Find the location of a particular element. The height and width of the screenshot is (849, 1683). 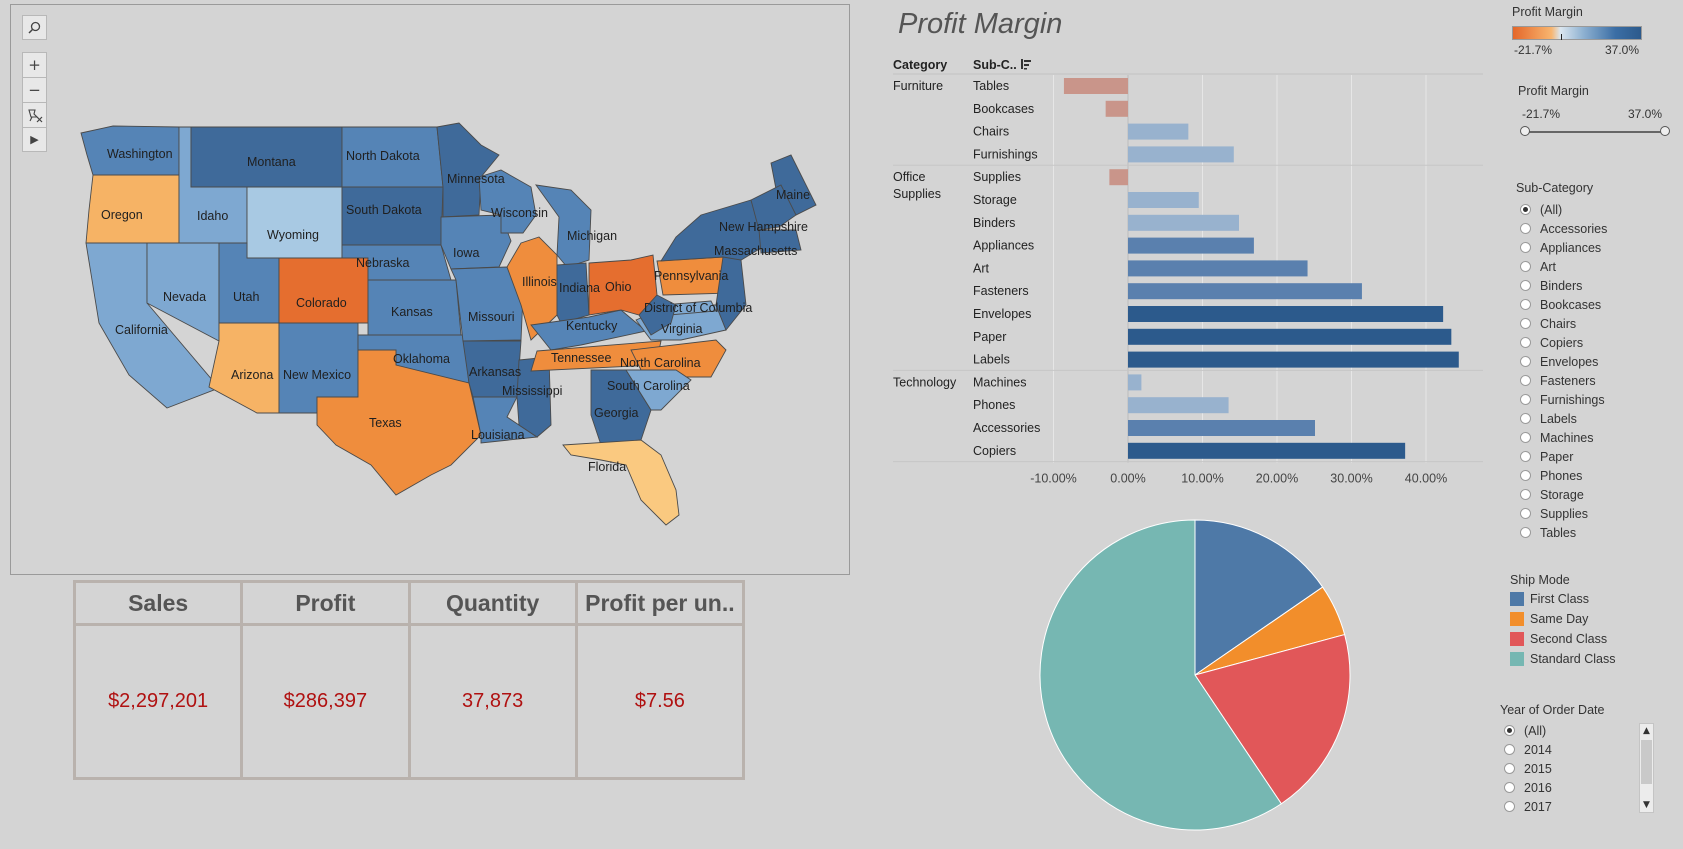

bar-labels is located at coordinates (1293, 359).